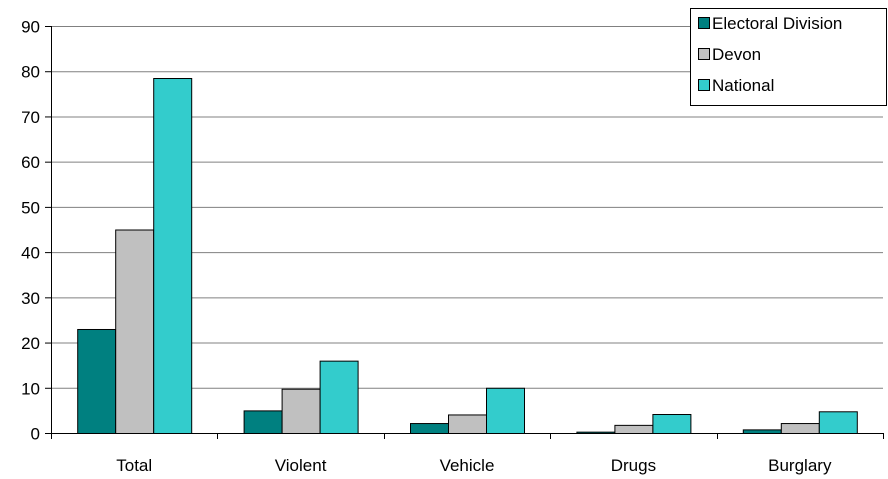 Image resolution: width=888 pixels, height=479 pixels. I want to click on x-category-label: Total, so click(134, 465).